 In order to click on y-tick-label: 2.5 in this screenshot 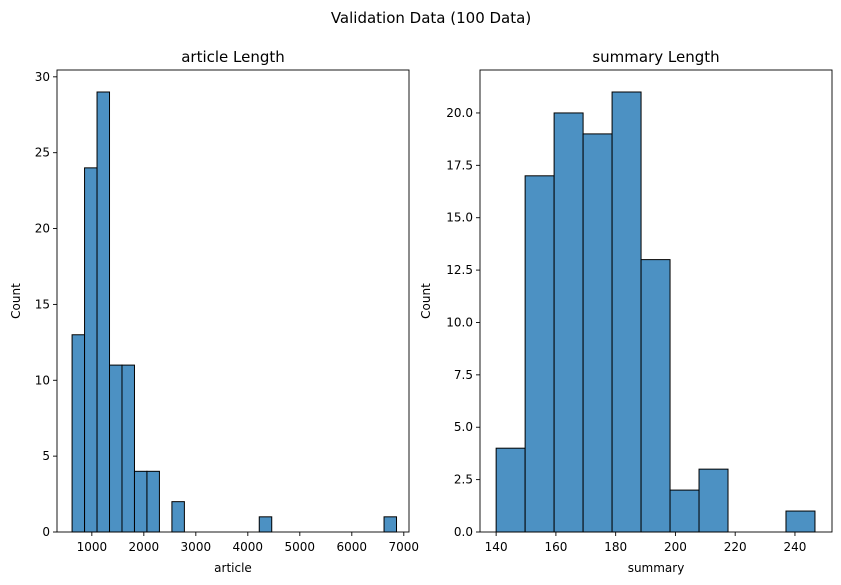, I will do `click(463, 480)`.